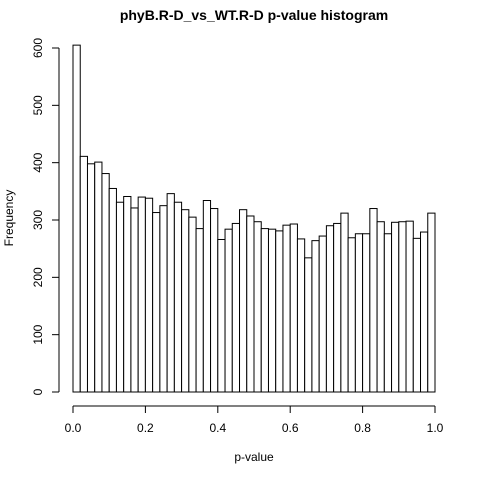 Image resolution: width=480 pixels, height=480 pixels. Describe the element at coordinates (9, 218) in the screenshot. I see `y-axis-label: Frequency` at that location.